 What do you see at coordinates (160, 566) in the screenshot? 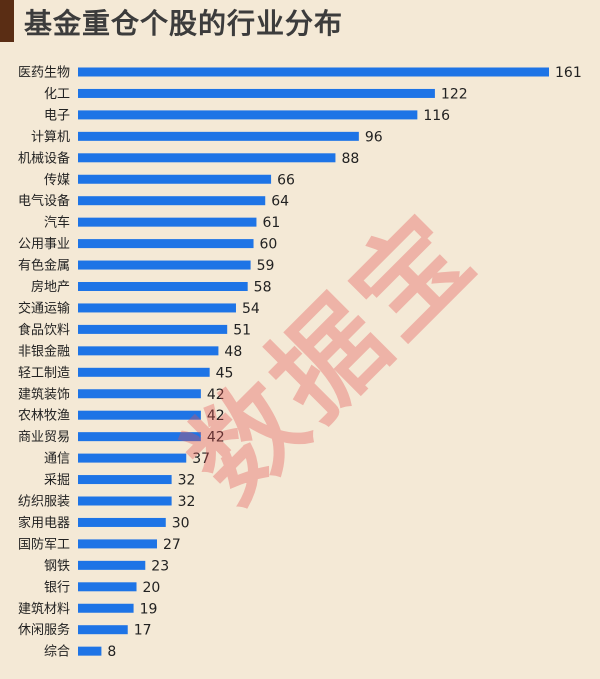
I see `value-label: 23` at bounding box center [160, 566].